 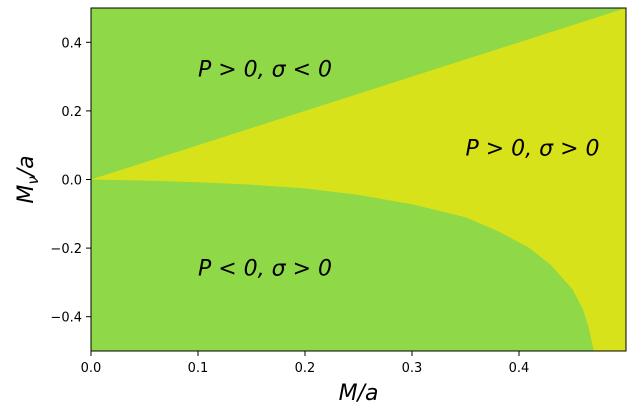 I want to click on y-tick-label: 0.4, so click(x=71, y=43).